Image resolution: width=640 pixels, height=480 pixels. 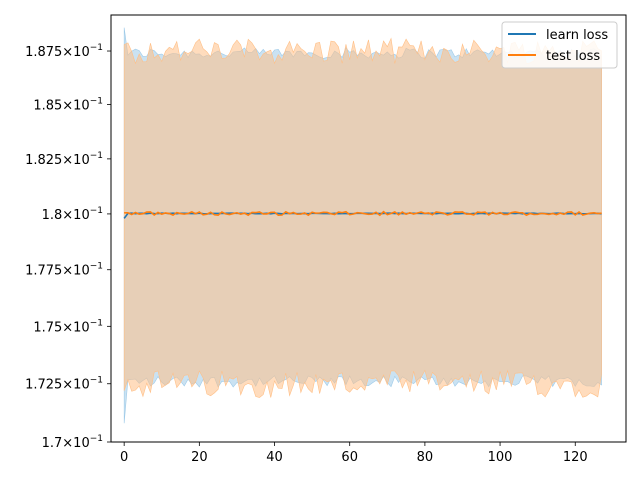 I want to click on legend-label-0: learn loss, so click(x=577, y=35).